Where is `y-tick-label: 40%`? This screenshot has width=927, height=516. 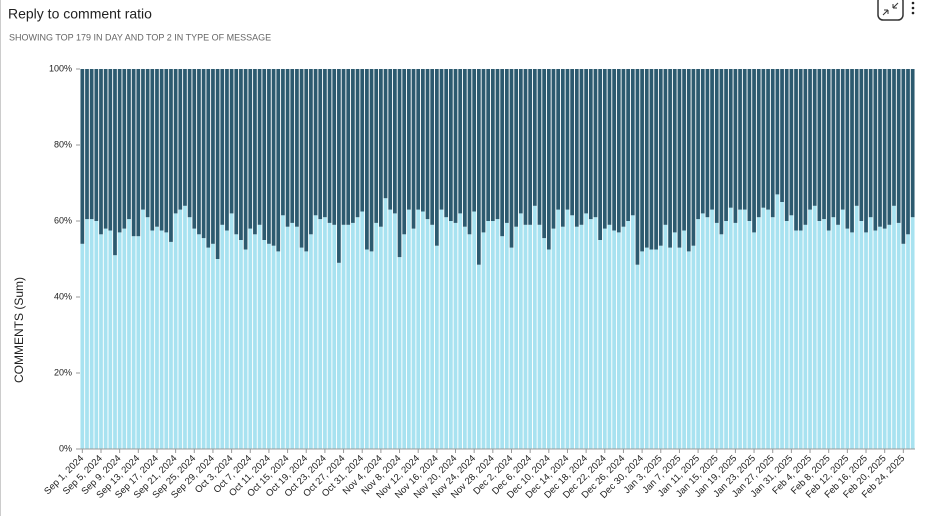 y-tick-label: 40% is located at coordinates (63, 296).